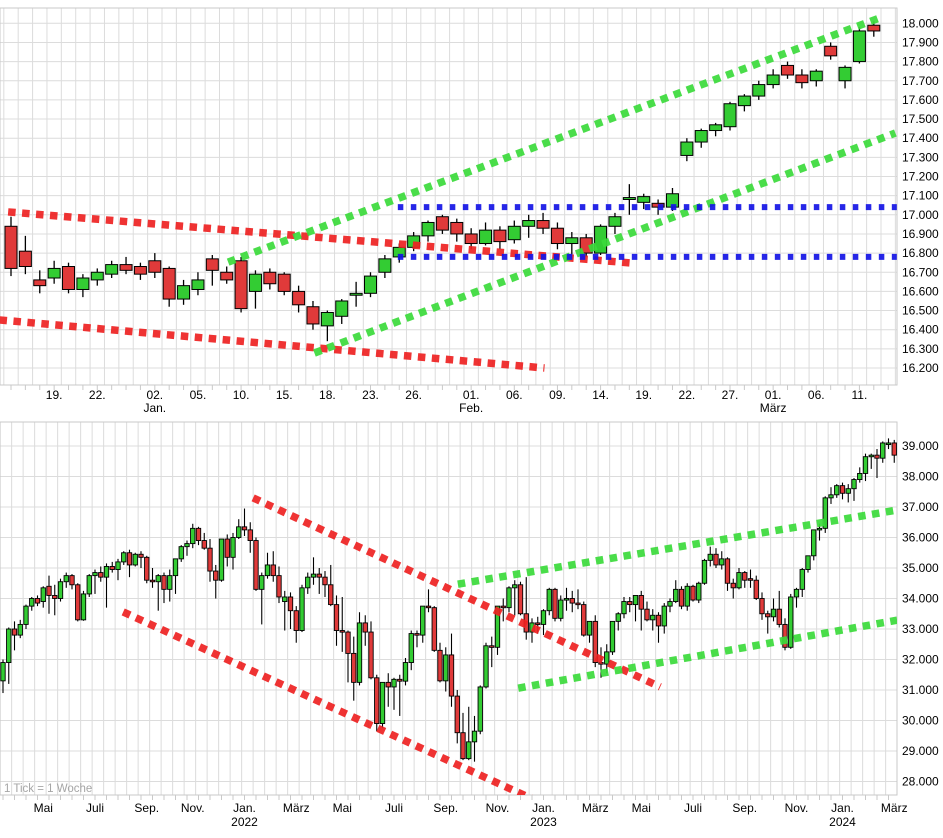  What do you see at coordinates (920, 782) in the screenshot?
I see `y-axis-label: 28.000` at bounding box center [920, 782].